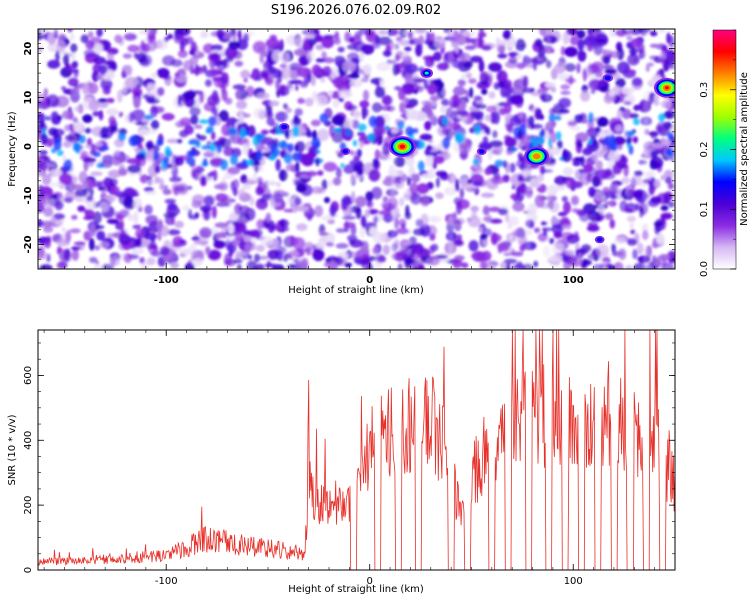 Image resolution: width=750 pixels, height=600 pixels. Describe the element at coordinates (528, 149) in the screenshot. I see `heatmap-stripe` at that location.